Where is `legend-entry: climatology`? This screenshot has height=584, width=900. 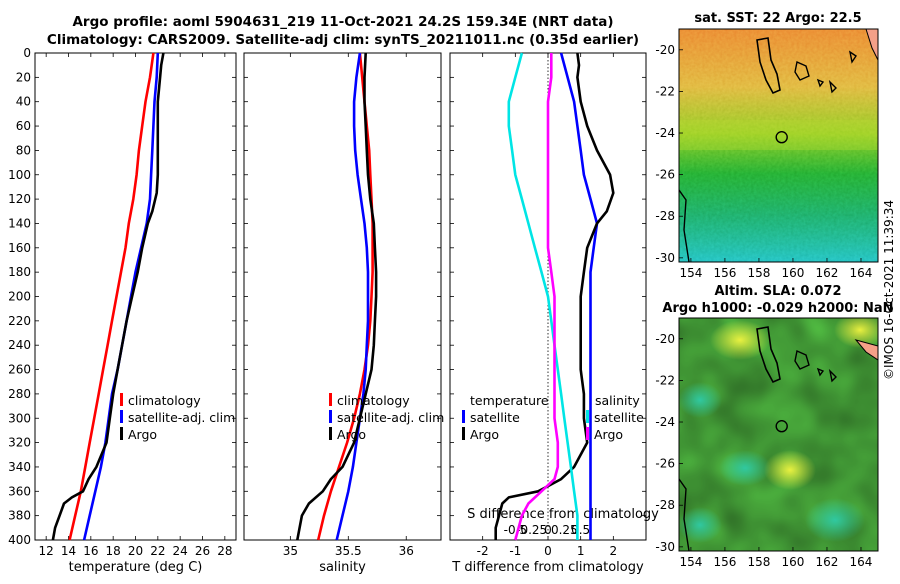 legend-entry: climatology is located at coordinates (373, 400).